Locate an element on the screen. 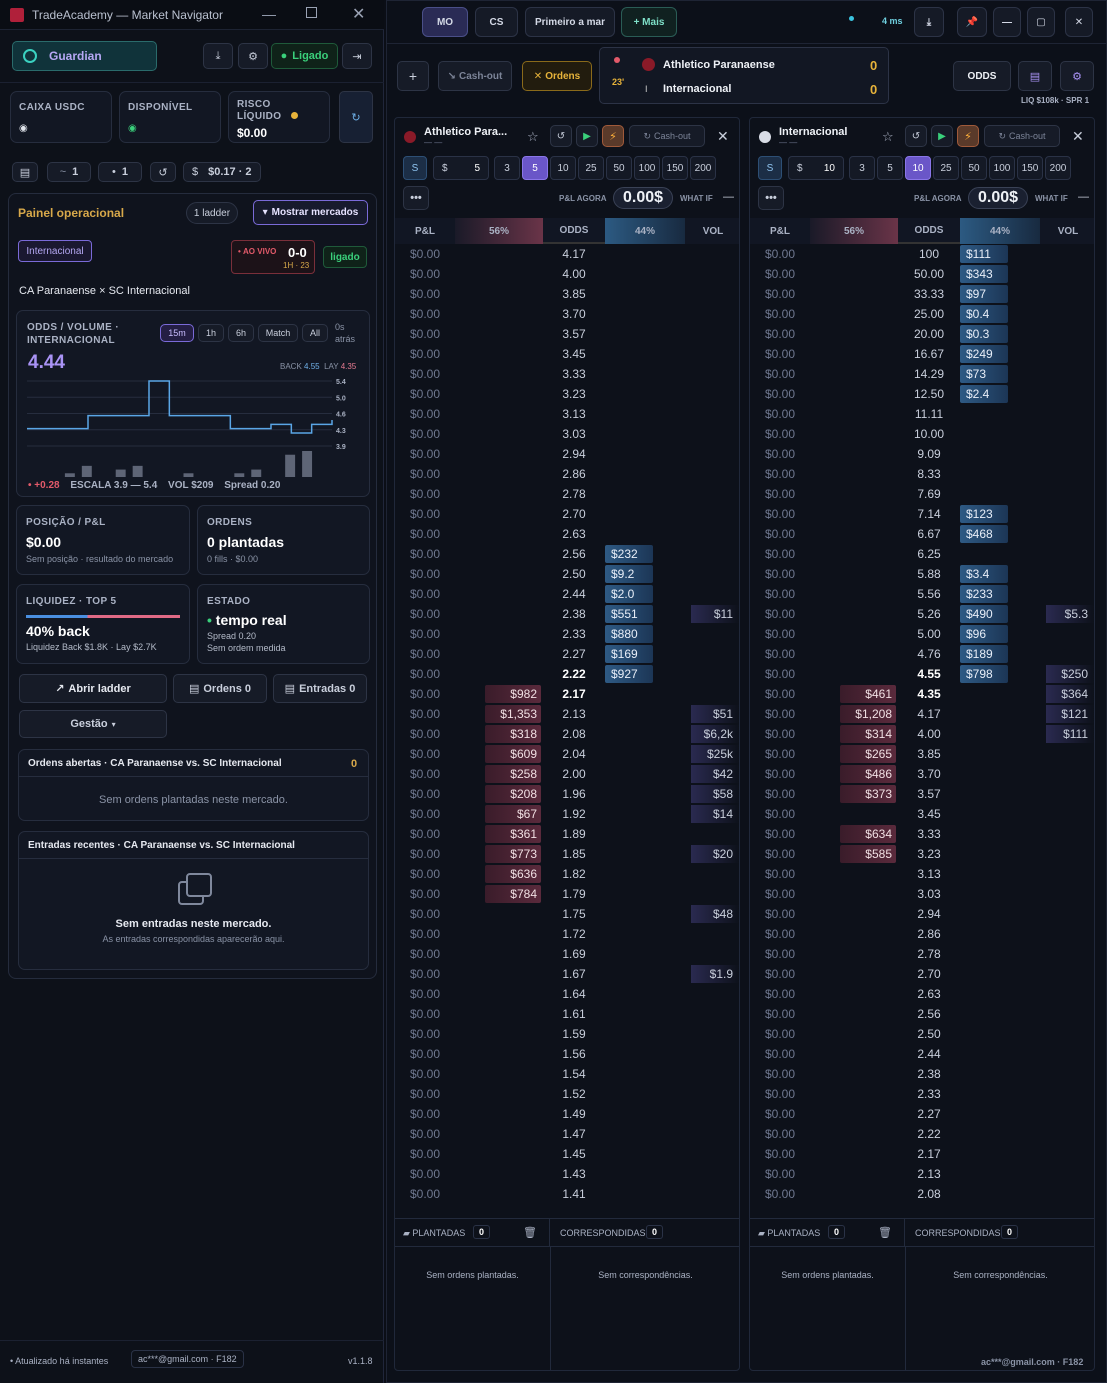 The width and height of the screenshot is (1107, 1383). lay-cell: $486 is located at coordinates (868, 774).